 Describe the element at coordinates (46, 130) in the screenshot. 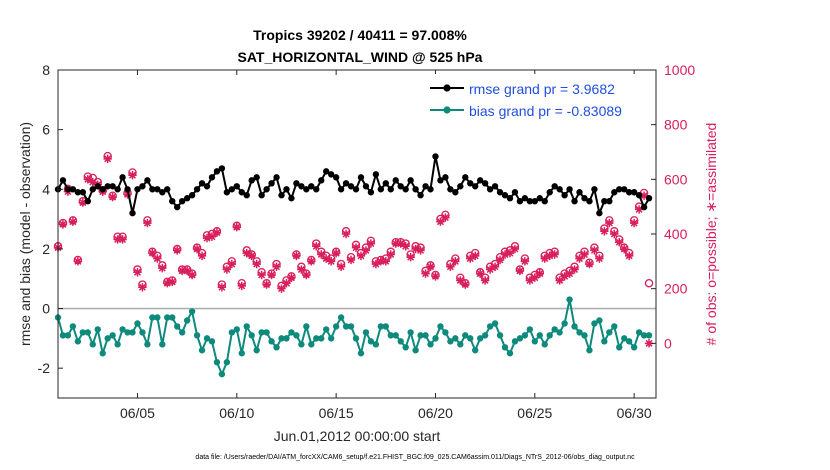

I see `y-tick-label: 6` at that location.